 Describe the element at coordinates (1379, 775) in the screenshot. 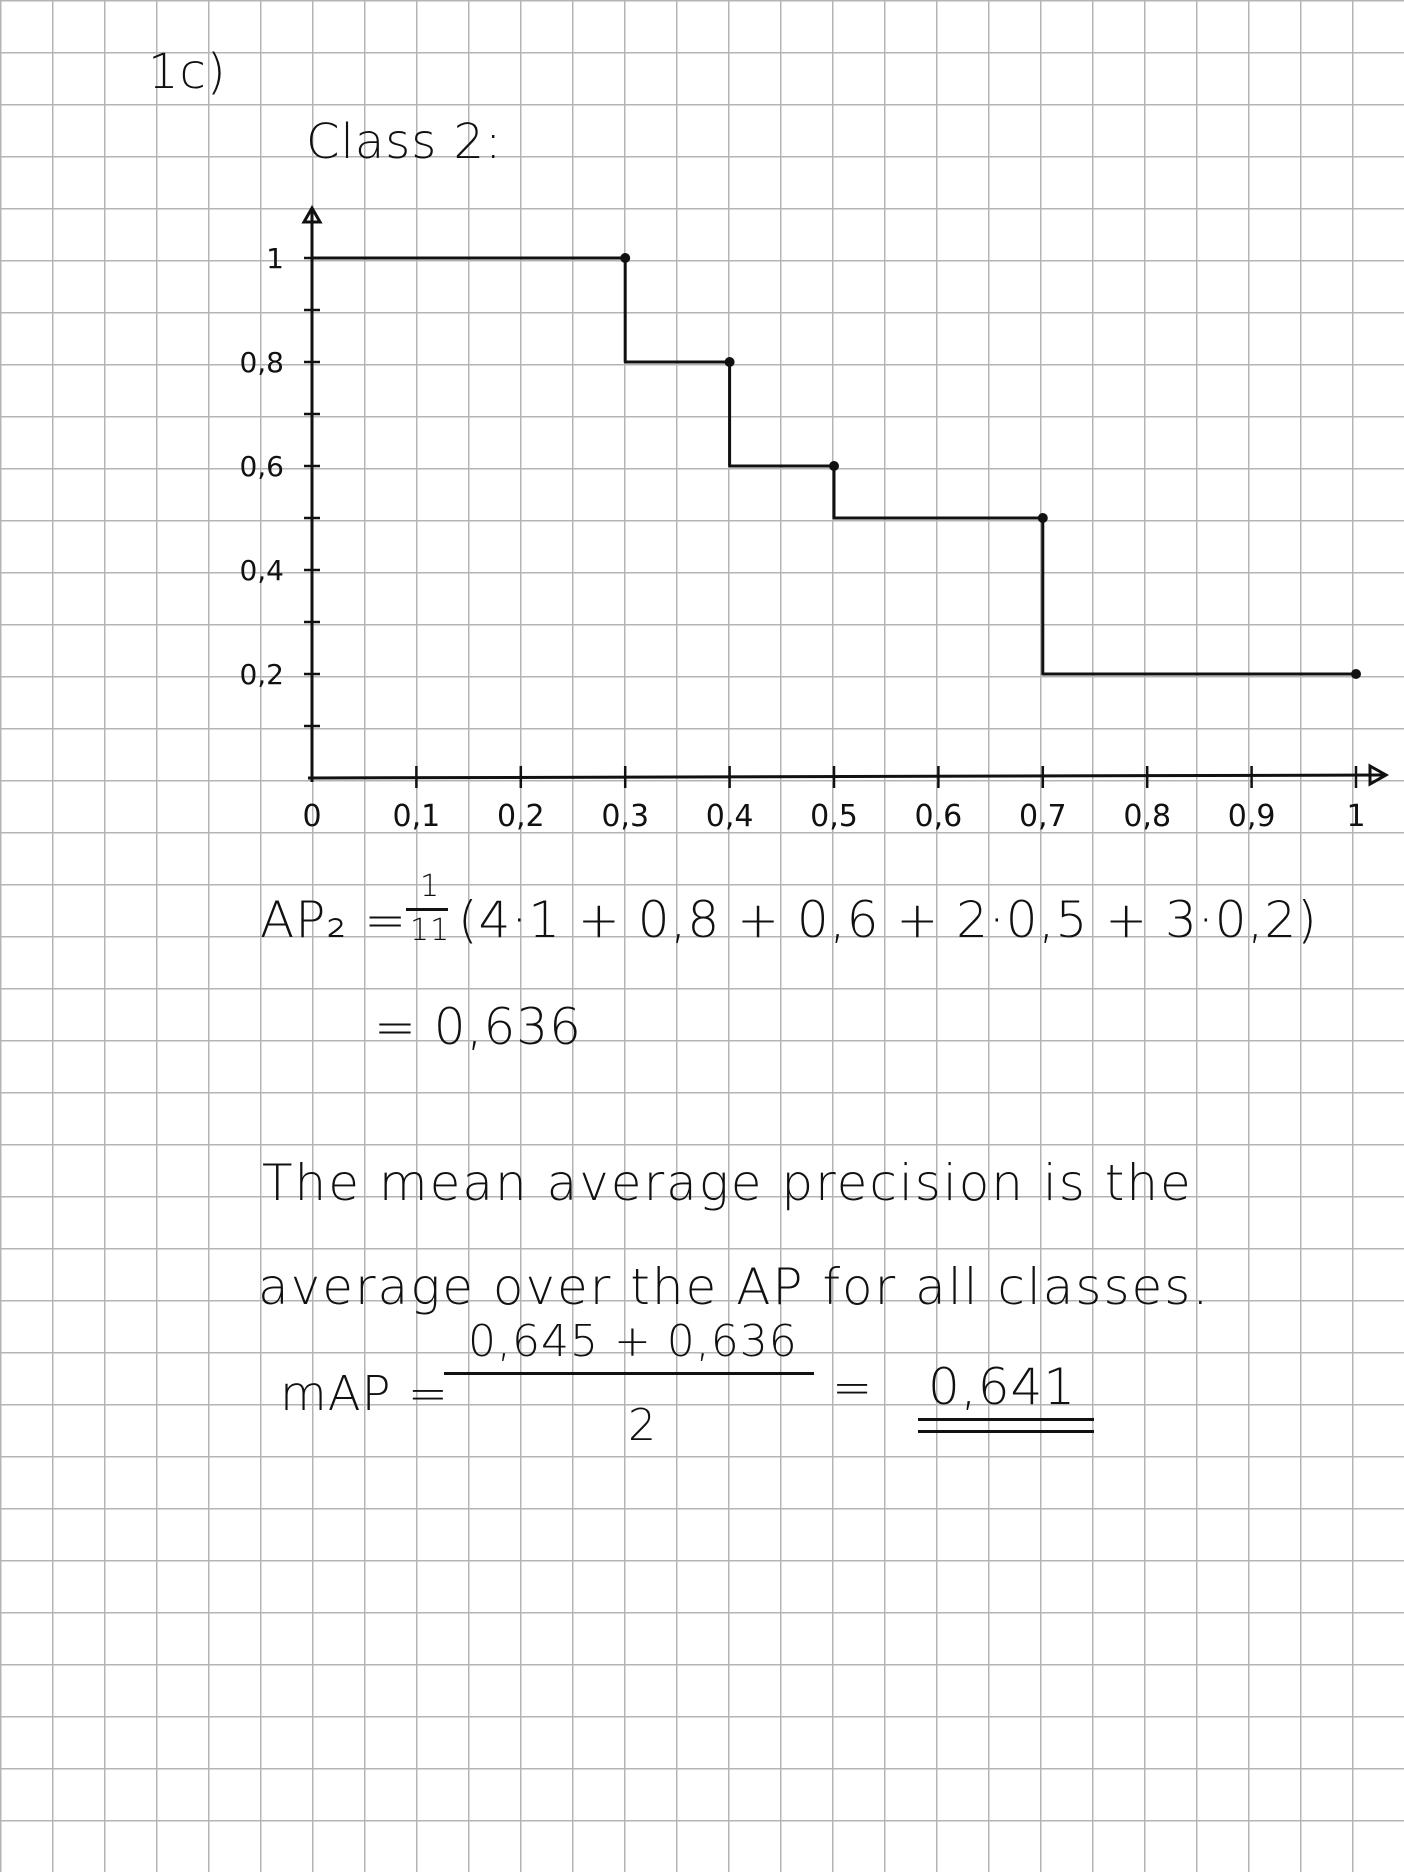

I see `x-axis-arrow` at that location.